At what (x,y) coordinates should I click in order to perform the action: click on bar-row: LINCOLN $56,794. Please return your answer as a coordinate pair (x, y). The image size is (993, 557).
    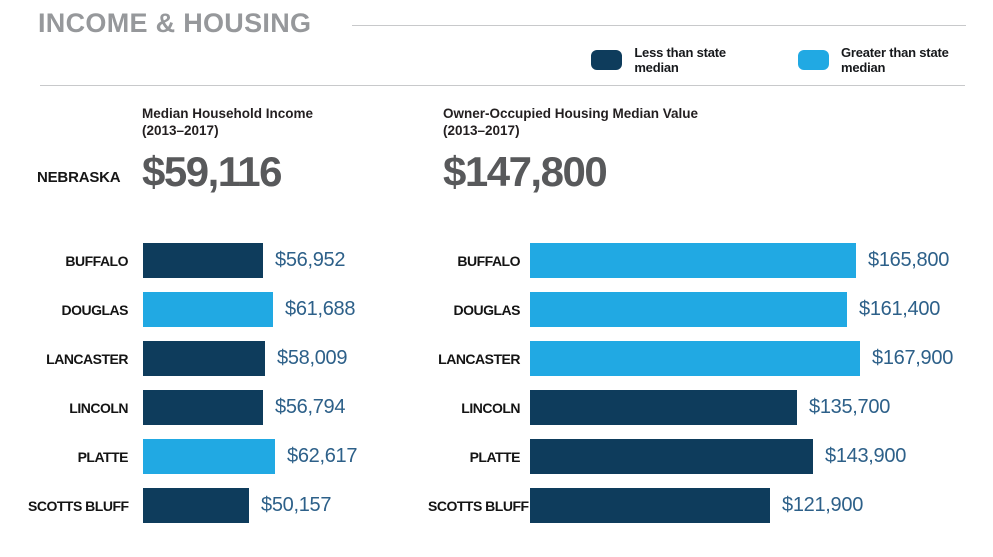
    Looking at the image, I should click on (192, 407).